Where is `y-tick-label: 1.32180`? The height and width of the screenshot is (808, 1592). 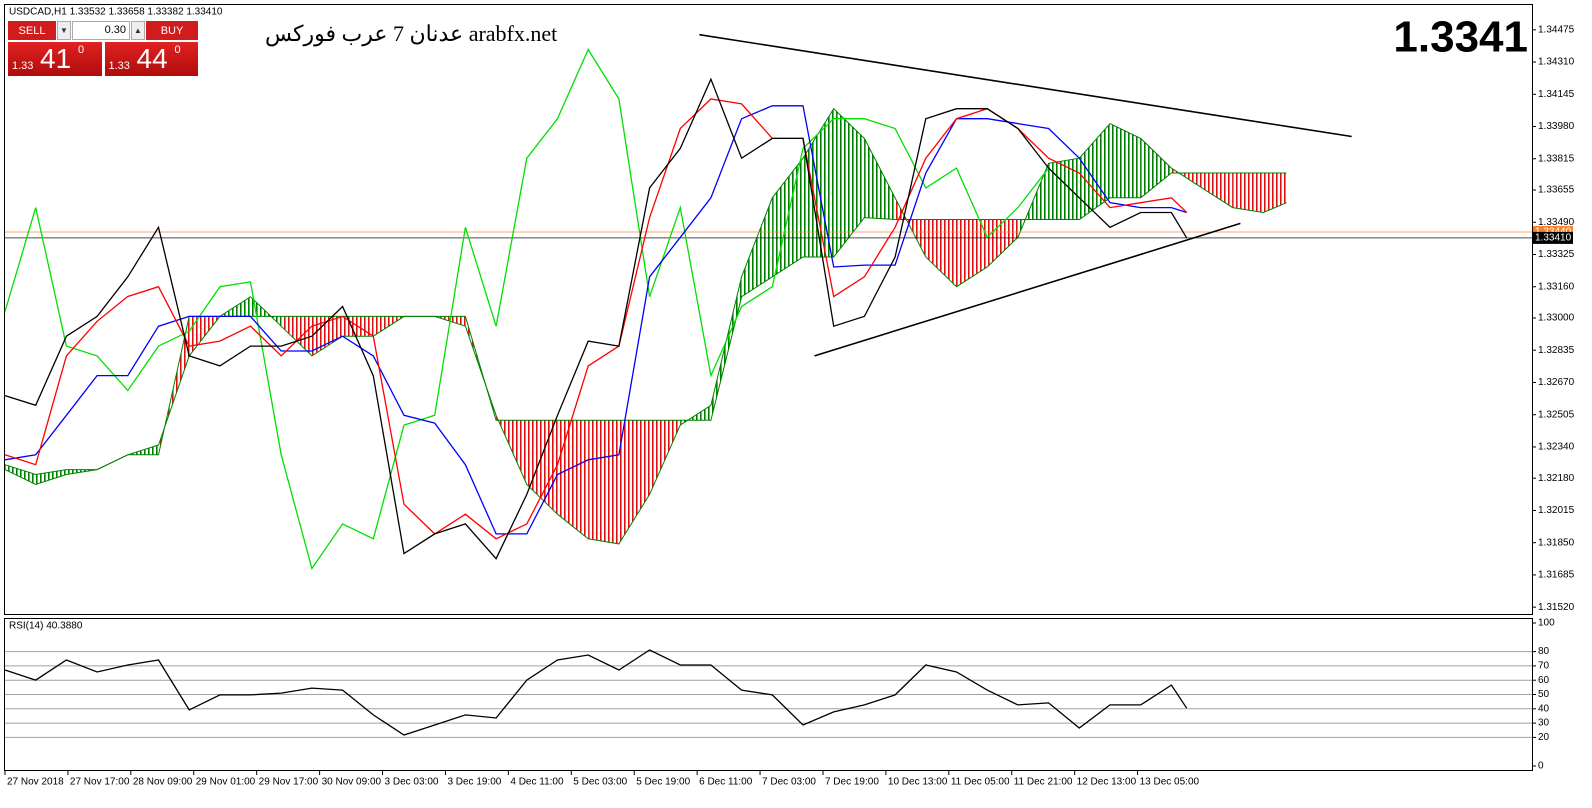 y-tick-label: 1.32180 is located at coordinates (1556, 478).